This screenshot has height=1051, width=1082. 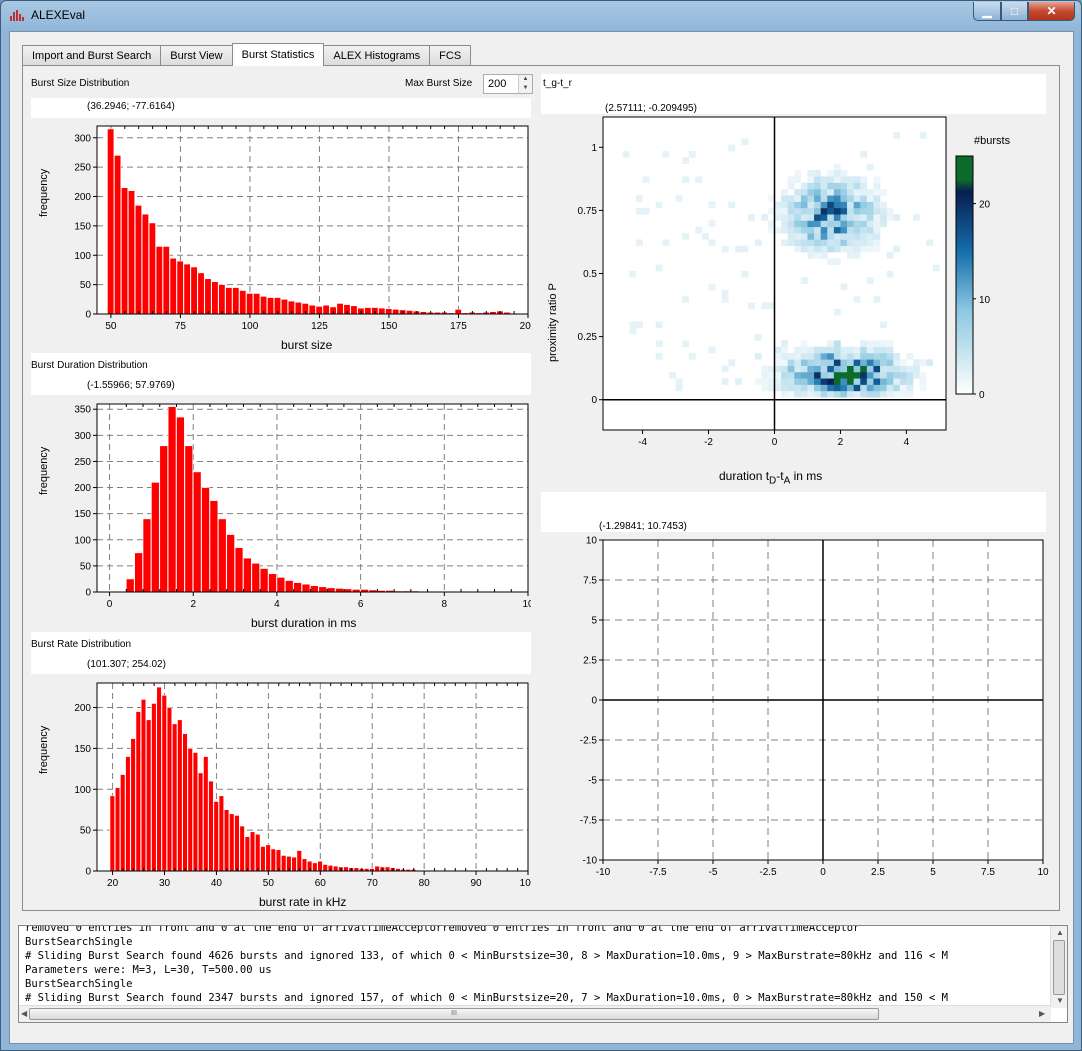 I want to click on scroll-up-icon: ▲, so click(x=1060, y=932).